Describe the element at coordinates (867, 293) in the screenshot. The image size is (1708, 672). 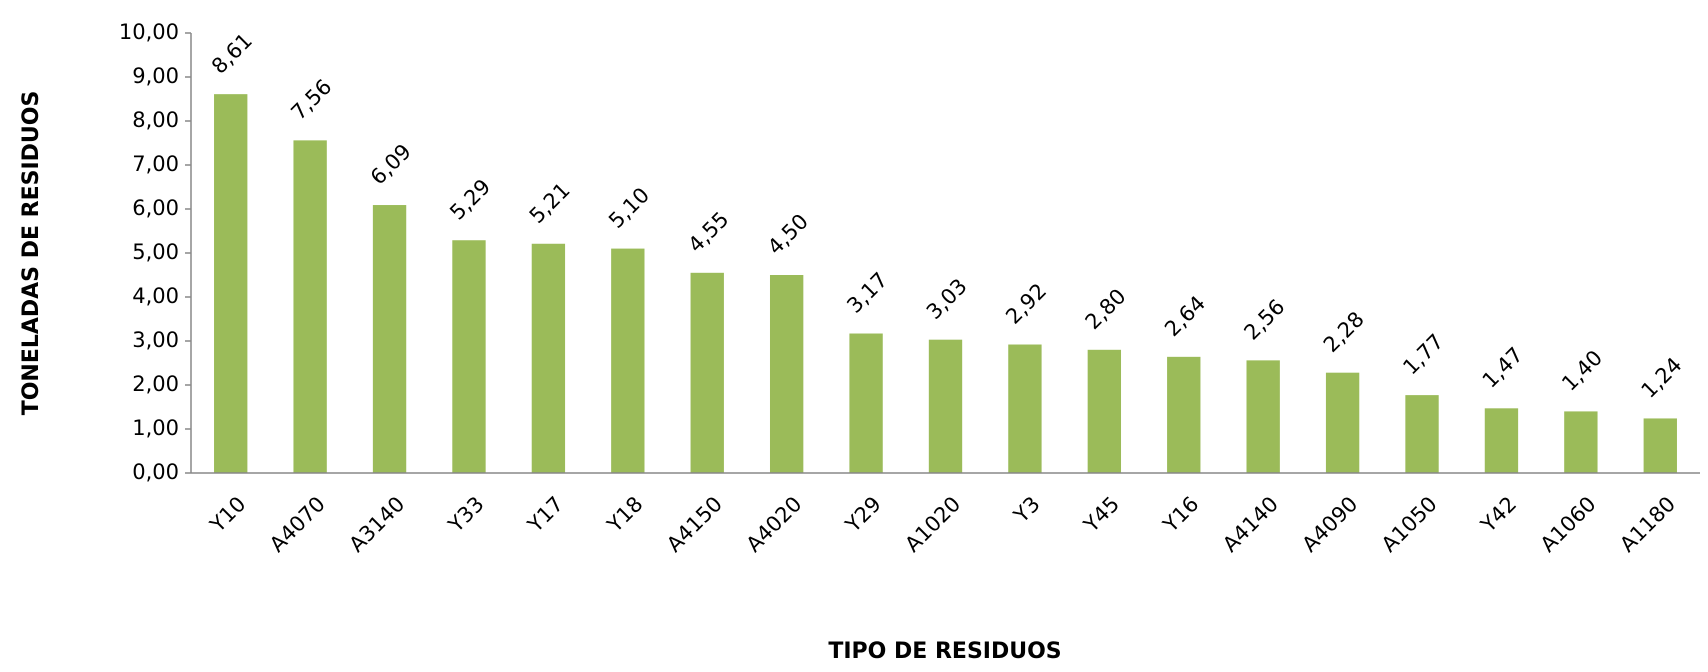
I see `data-label: 3,17` at that location.